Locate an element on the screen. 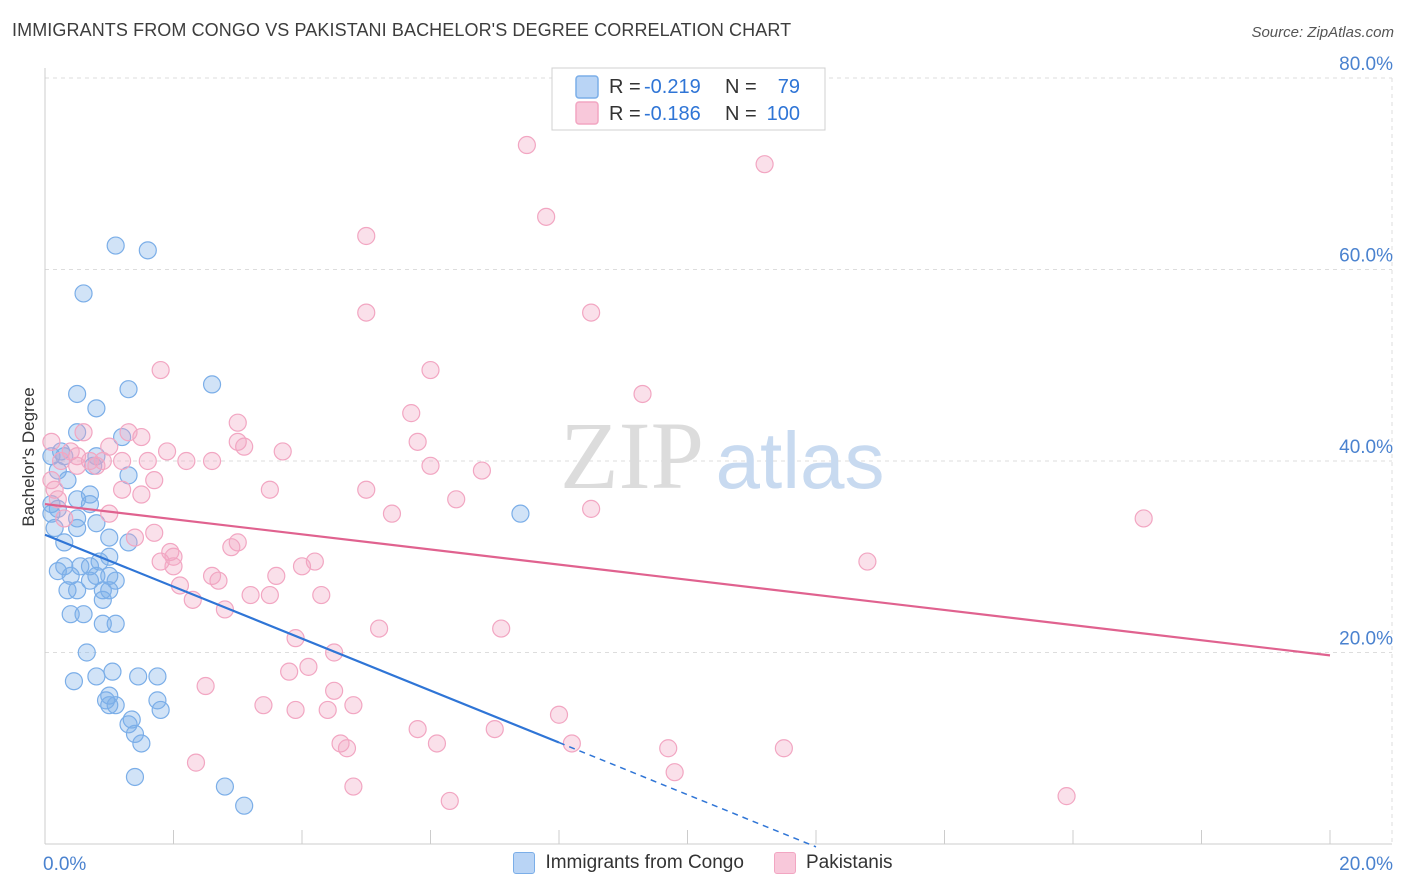  legend-top: R = -0.219 N = 79 R = -0.186 N = 100 is located at coordinates (688, 99).